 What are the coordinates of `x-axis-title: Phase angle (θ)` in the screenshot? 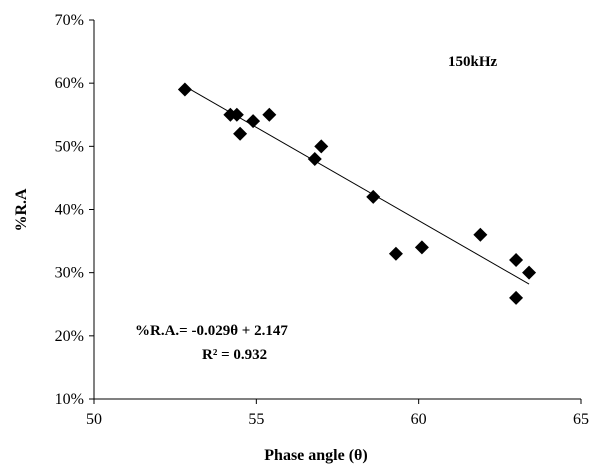 It's located at (315, 455).